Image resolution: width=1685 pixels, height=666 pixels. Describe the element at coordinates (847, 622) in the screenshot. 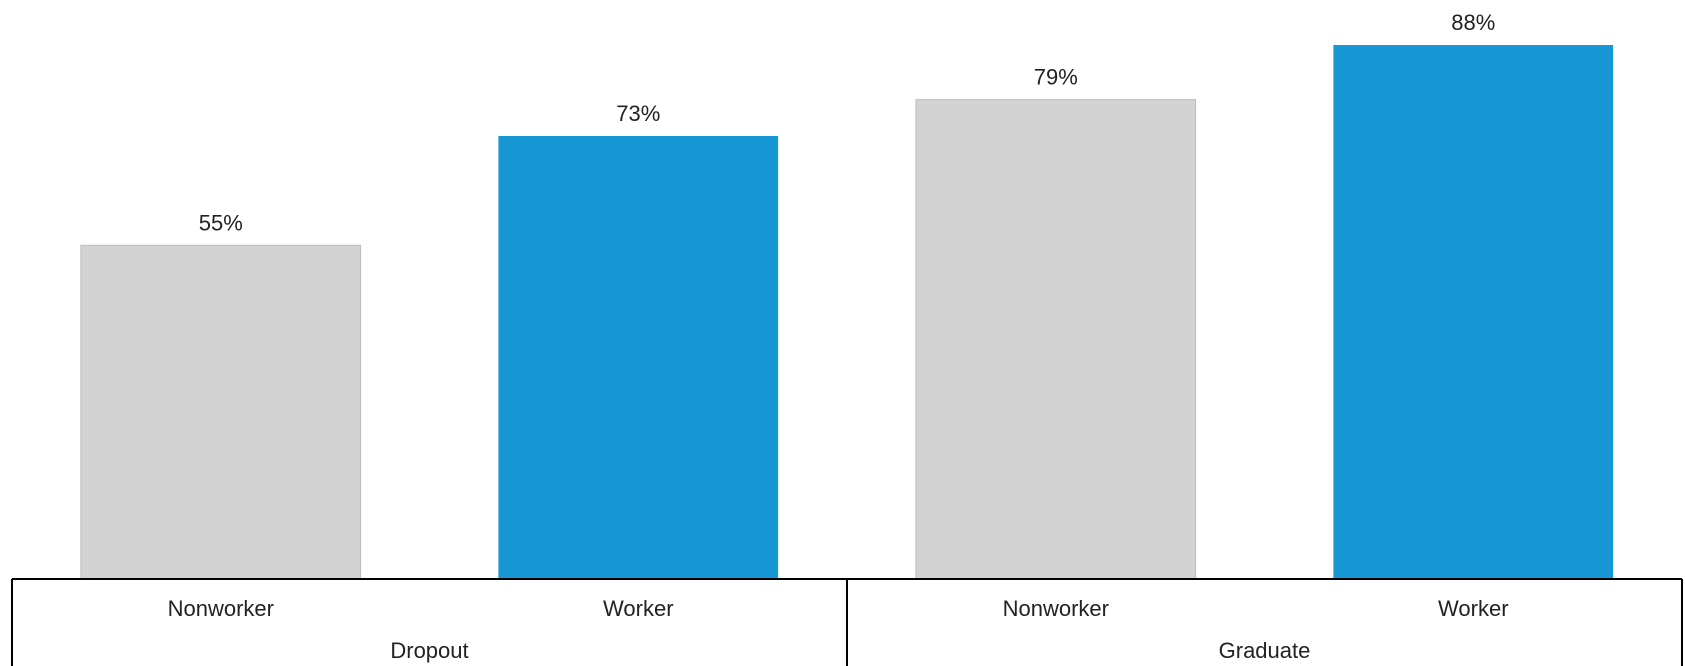

I see `category-axis-table` at that location.